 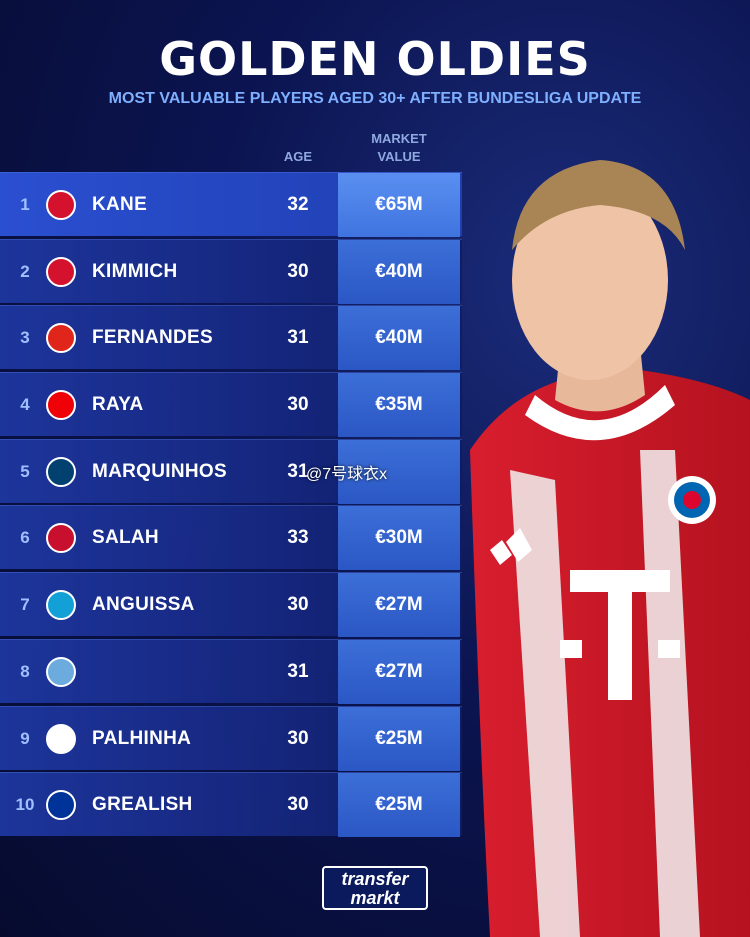 I want to click on player-name: MARQUINHOS, so click(x=159, y=471).